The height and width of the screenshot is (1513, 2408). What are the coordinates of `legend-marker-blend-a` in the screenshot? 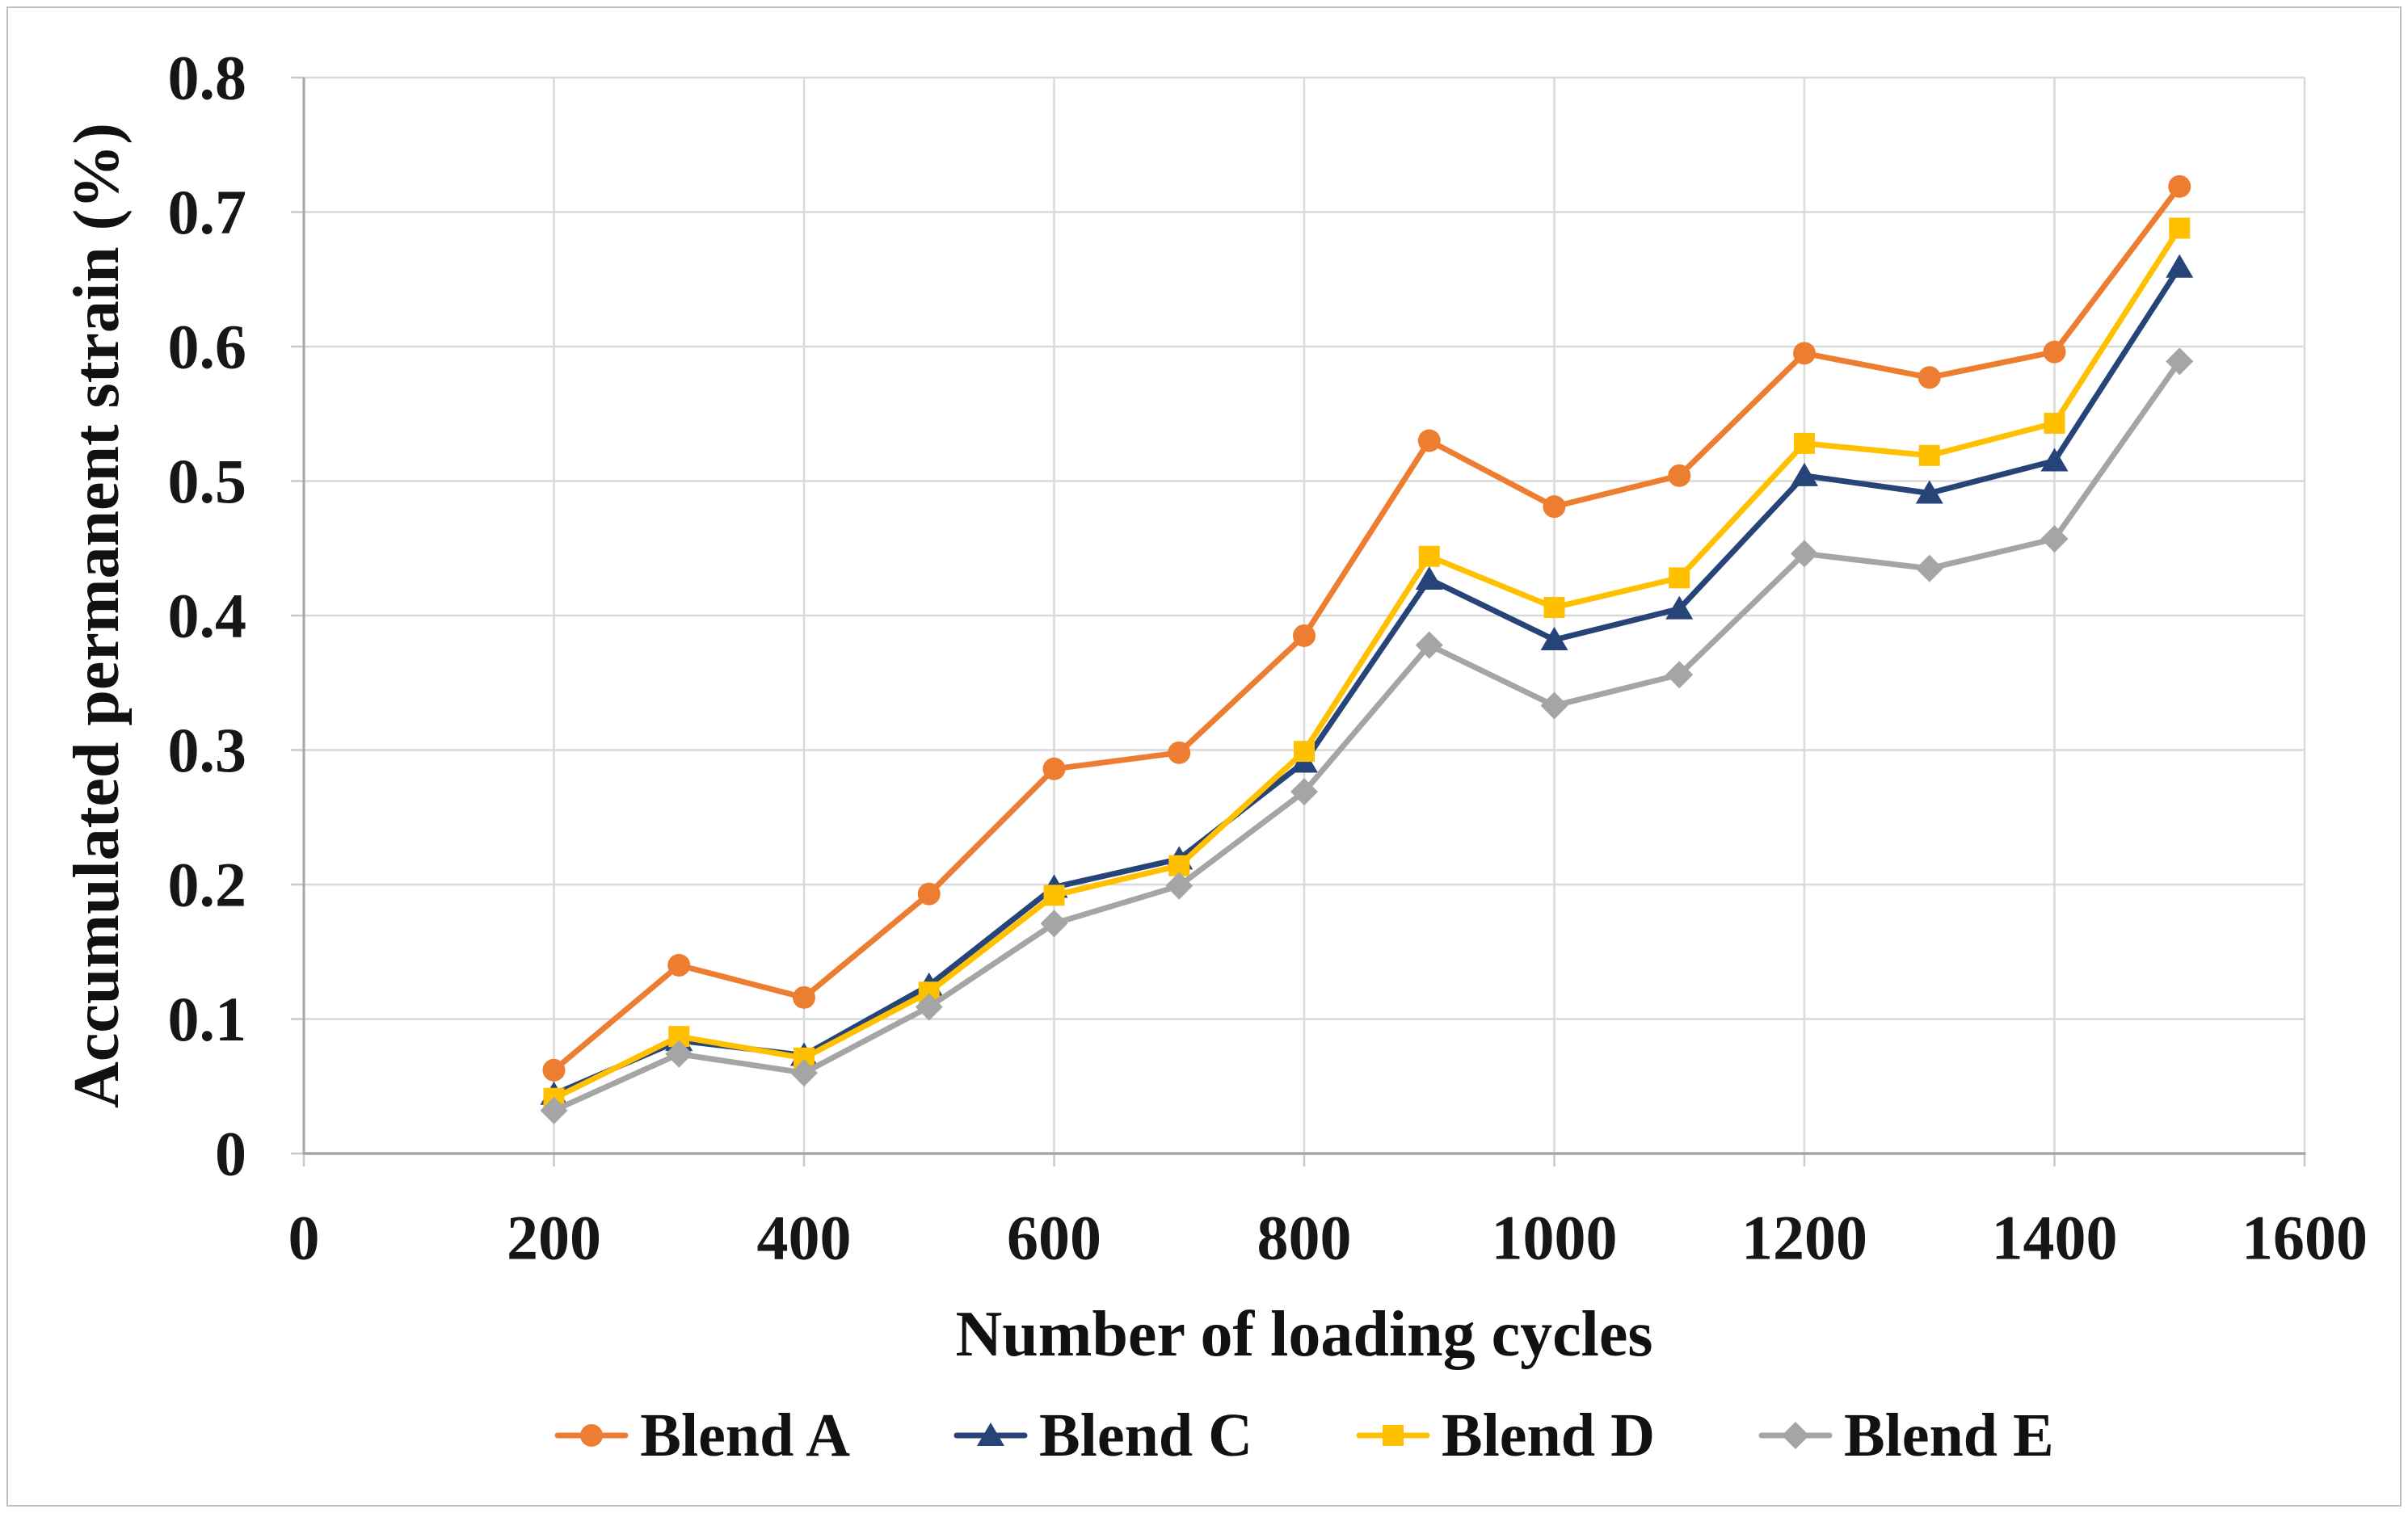 It's located at (591, 1435).